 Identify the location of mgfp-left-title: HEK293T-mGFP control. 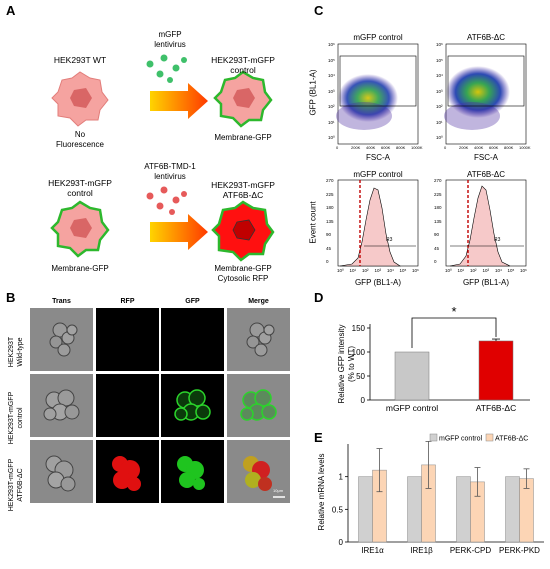
(80, 188).